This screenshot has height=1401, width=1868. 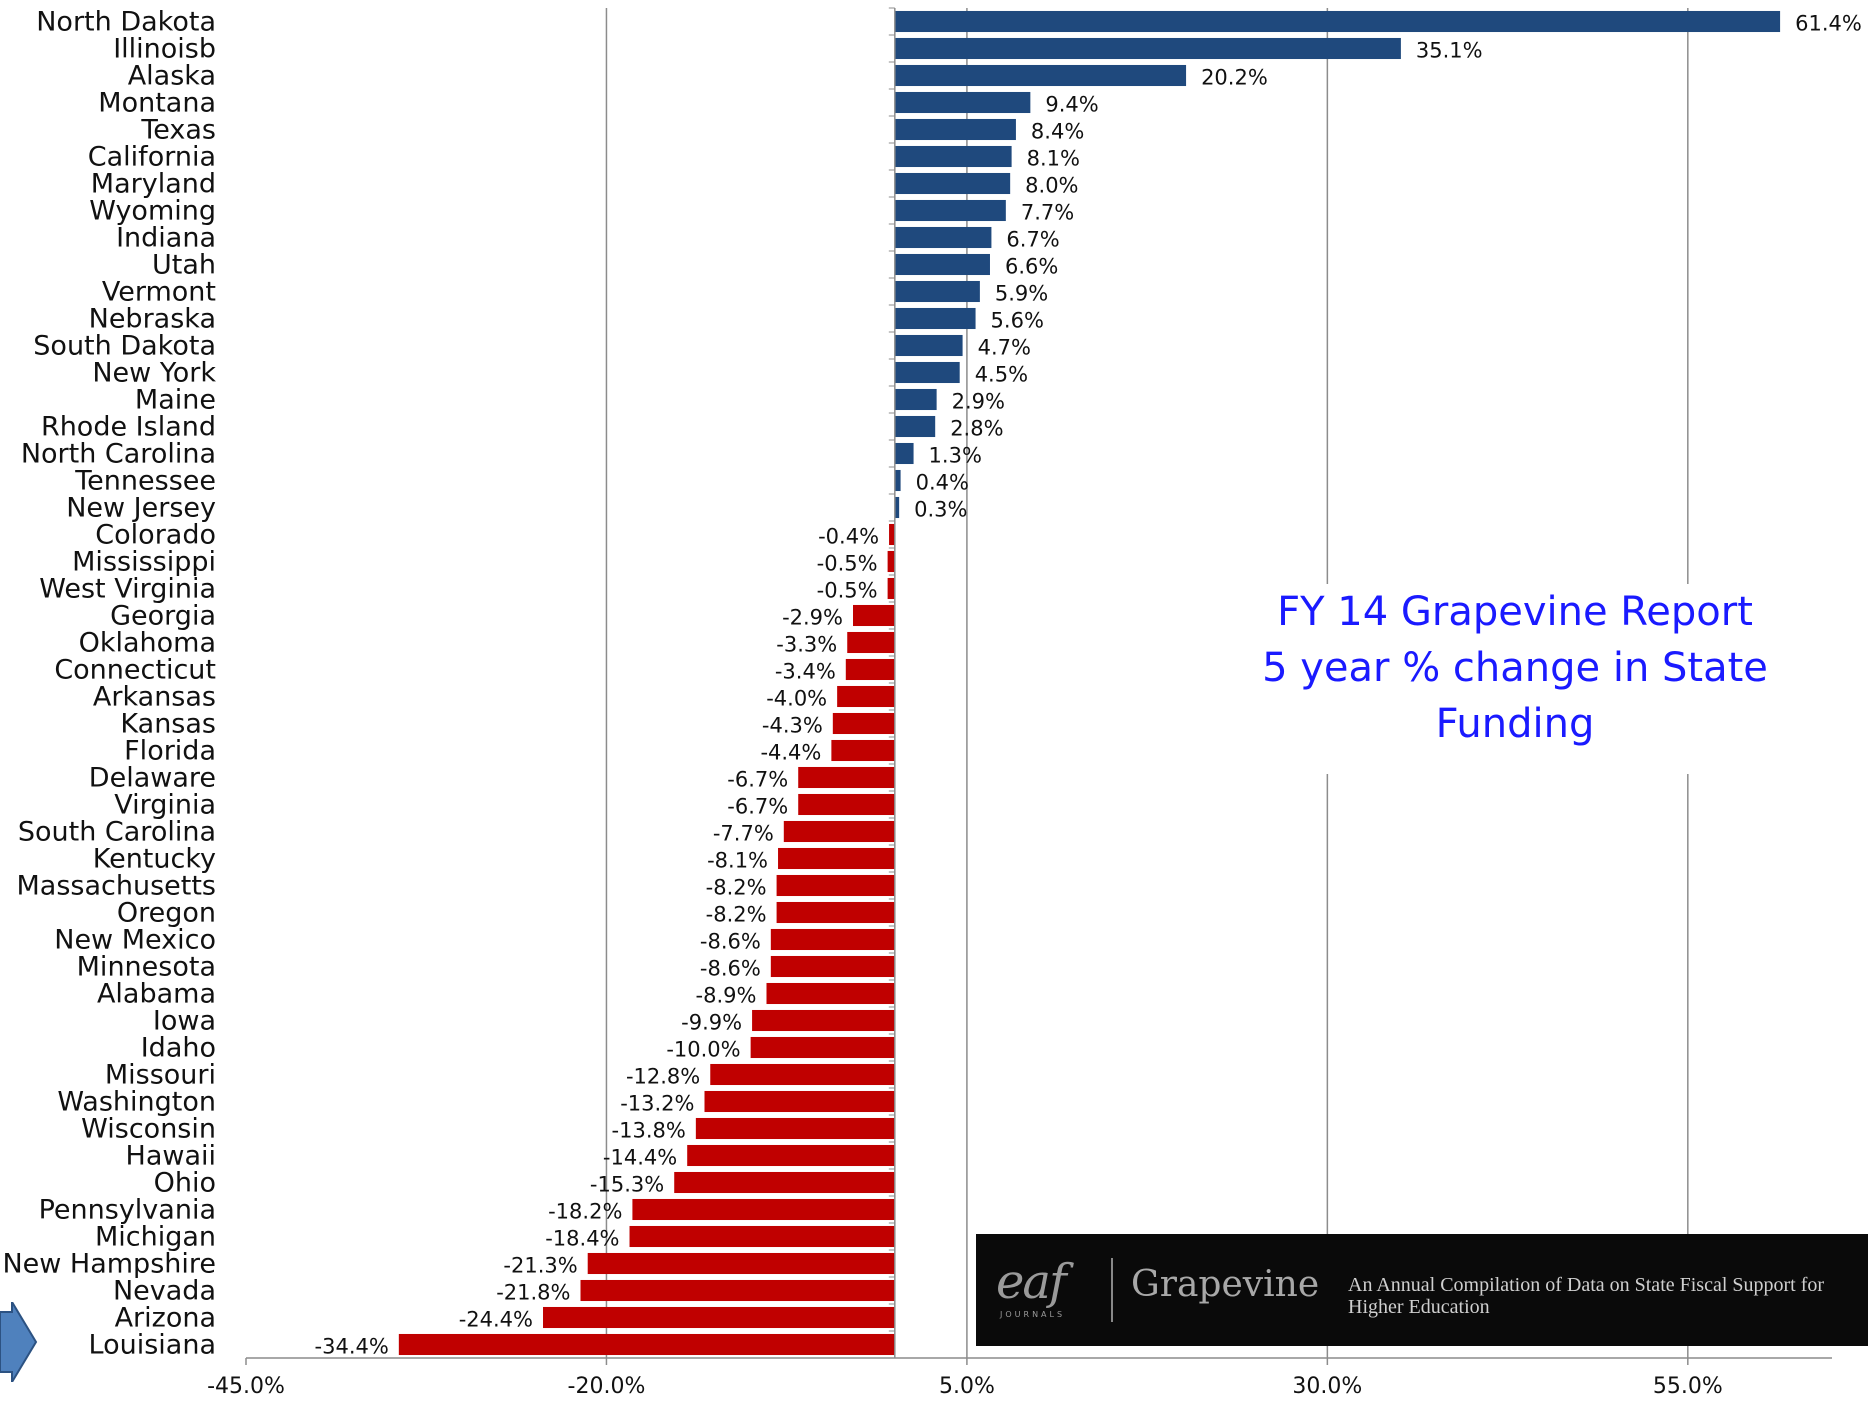 What do you see at coordinates (109, 1264) in the screenshot?
I see `category-label: New Hampshire` at bounding box center [109, 1264].